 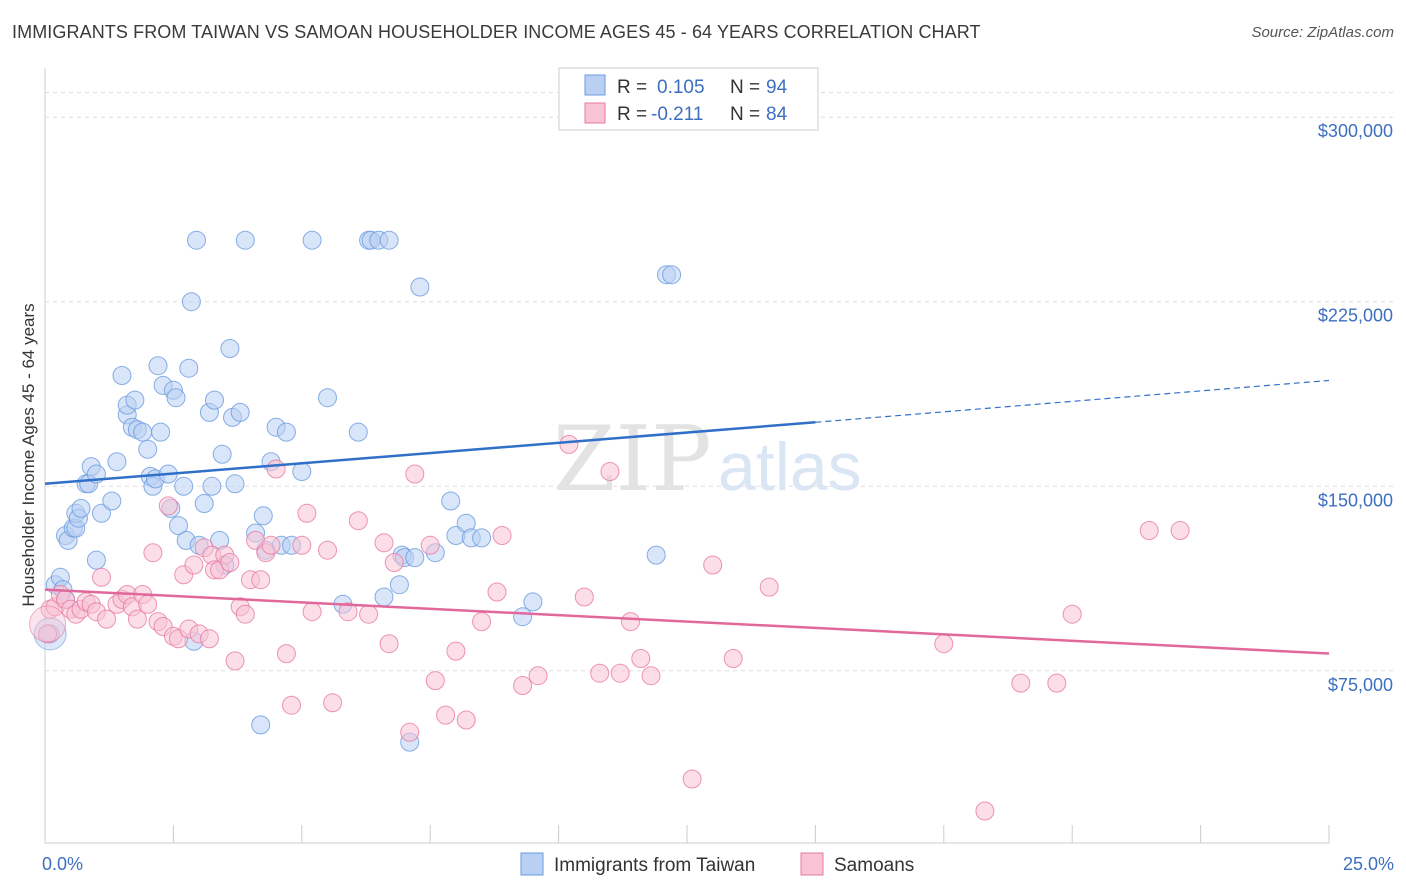 What do you see at coordinates (1355, 316) in the screenshot?
I see `y-tick-label: $225,000` at bounding box center [1355, 316].